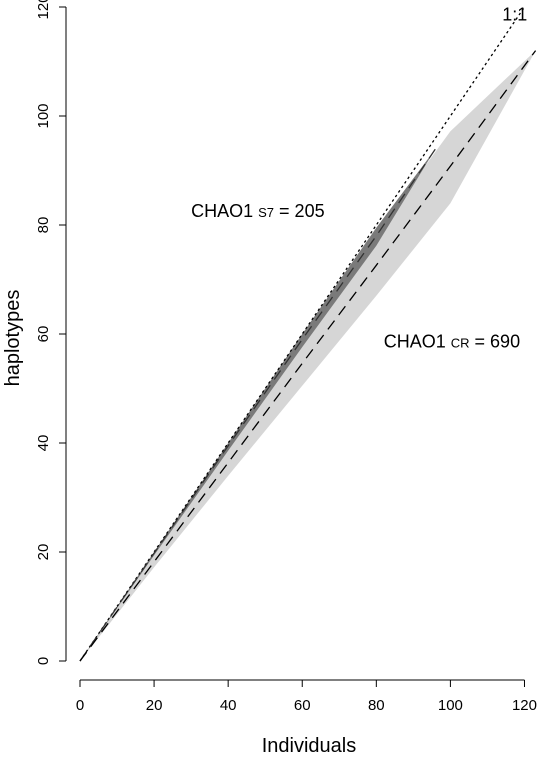 The width and height of the screenshot is (551, 760). What do you see at coordinates (228, 705) in the screenshot?
I see `x-tick-label: 40` at bounding box center [228, 705].